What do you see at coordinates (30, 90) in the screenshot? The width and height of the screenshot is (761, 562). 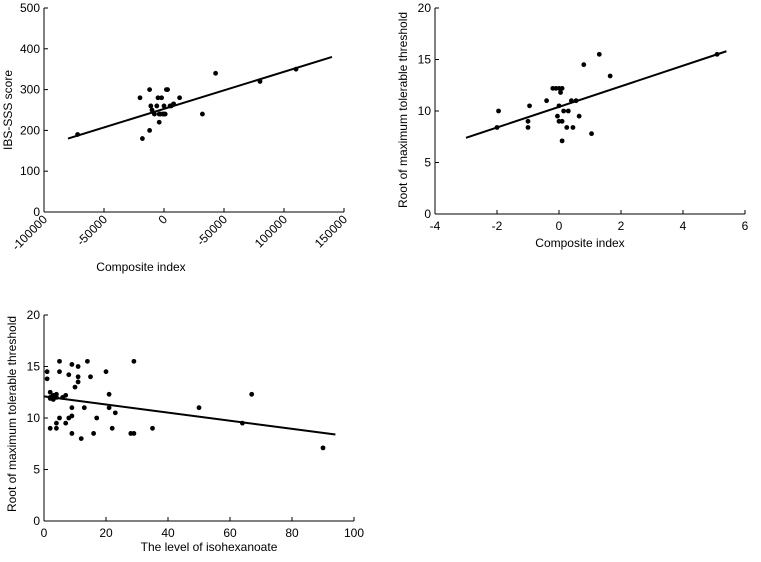 I see `y-tick-label: 300` at bounding box center [30, 90].